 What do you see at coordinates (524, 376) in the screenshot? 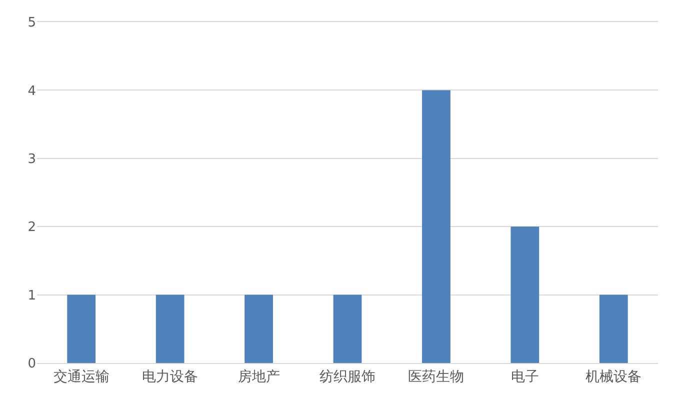
I see `x-tick-label: 电子` at bounding box center [524, 376].